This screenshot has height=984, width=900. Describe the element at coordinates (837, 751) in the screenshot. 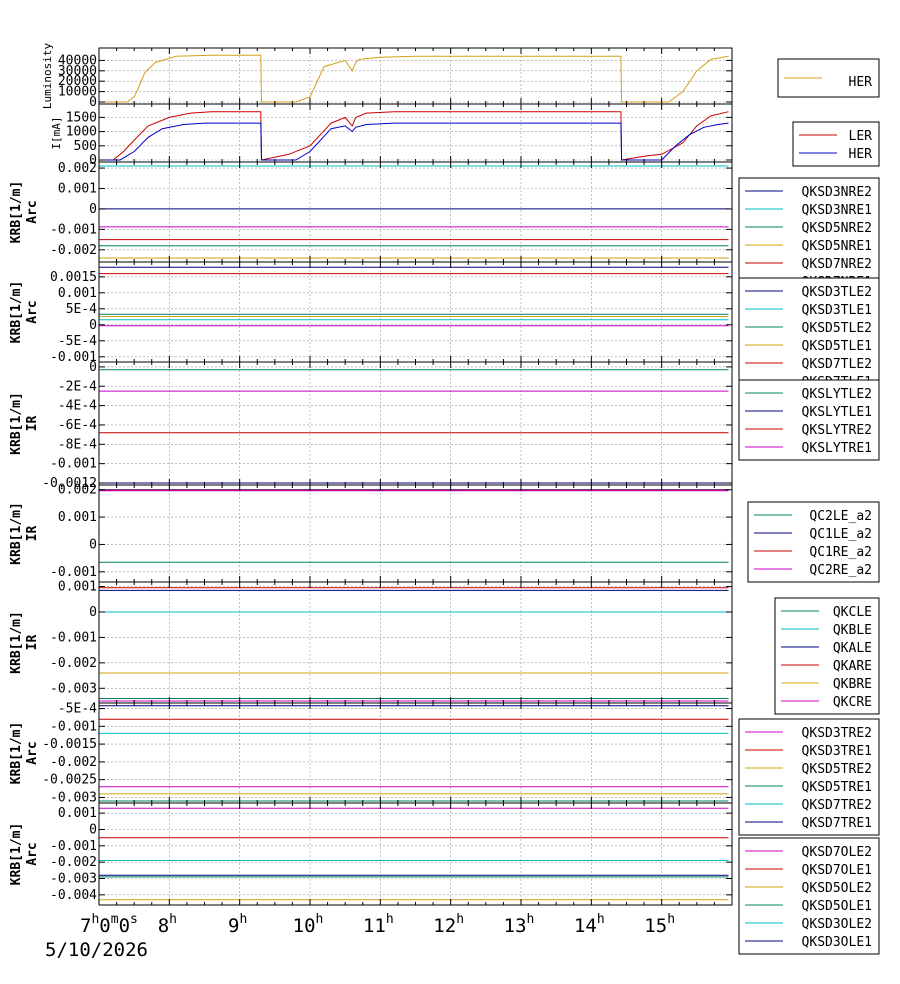

I see `legend-label: QKSD3TRE1` at that location.